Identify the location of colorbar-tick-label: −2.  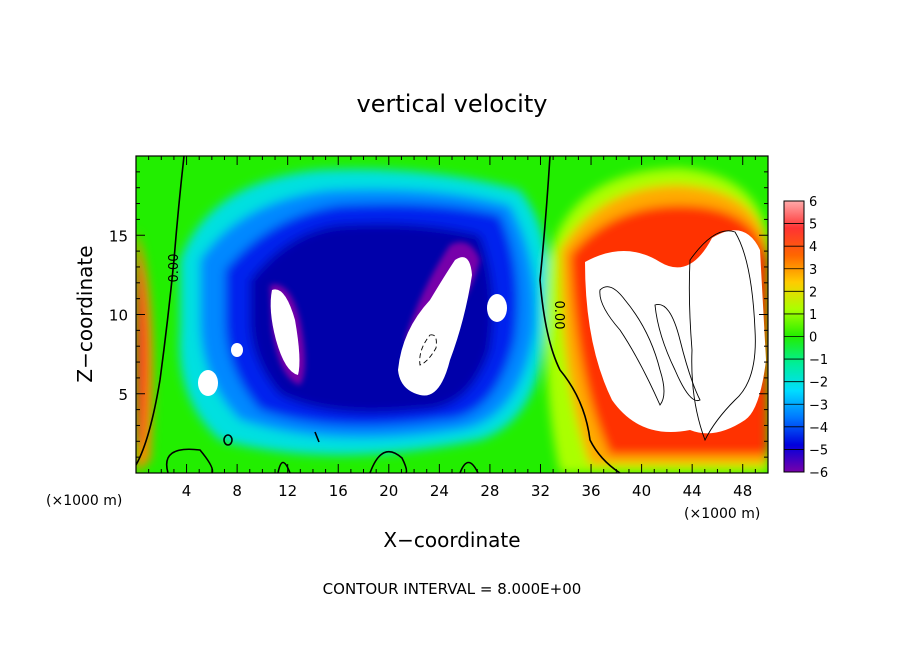
(818, 383).